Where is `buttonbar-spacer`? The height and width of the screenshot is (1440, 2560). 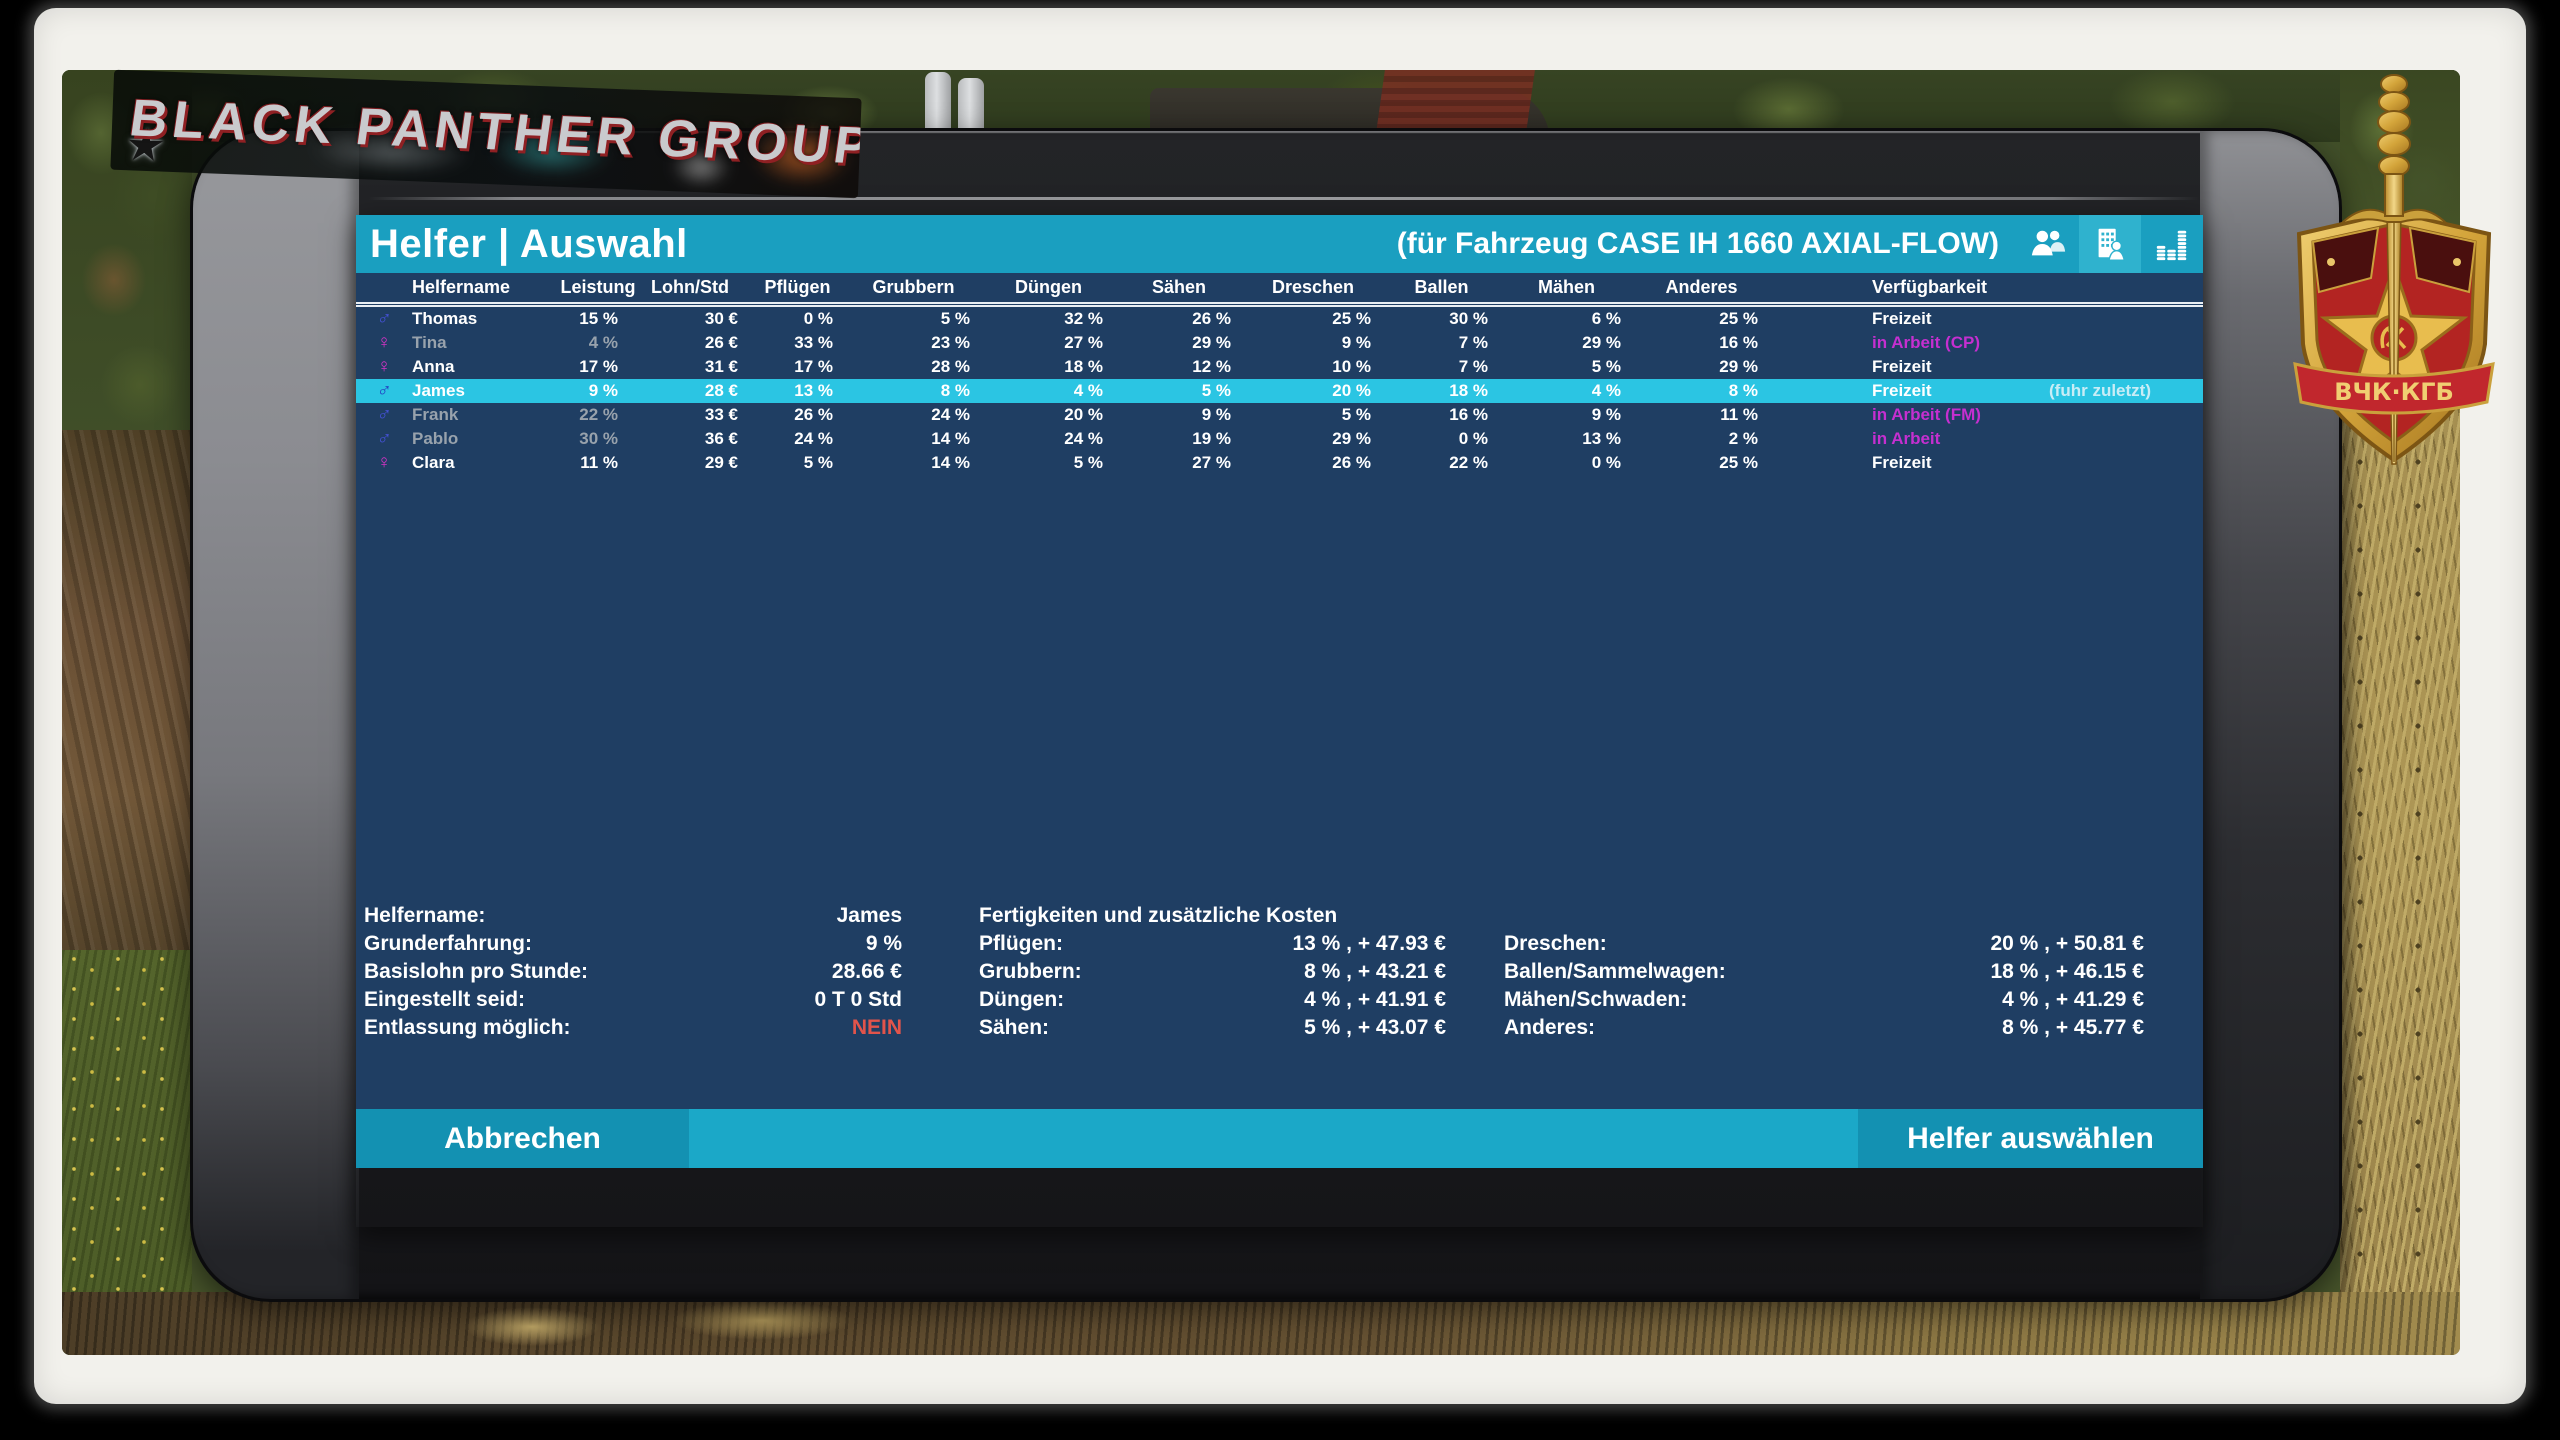
buttonbar-spacer is located at coordinates (1273, 1138).